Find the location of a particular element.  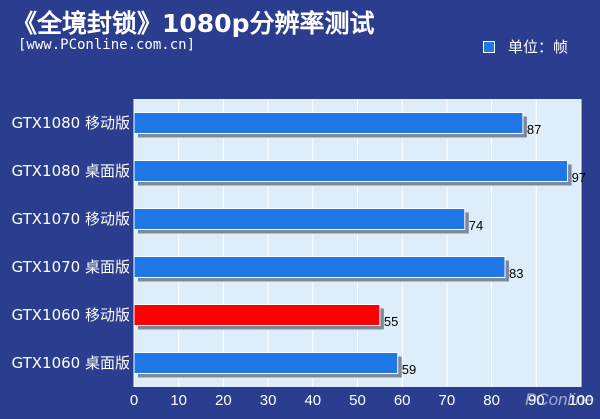

x-tick-label: 70 is located at coordinates (447, 400).